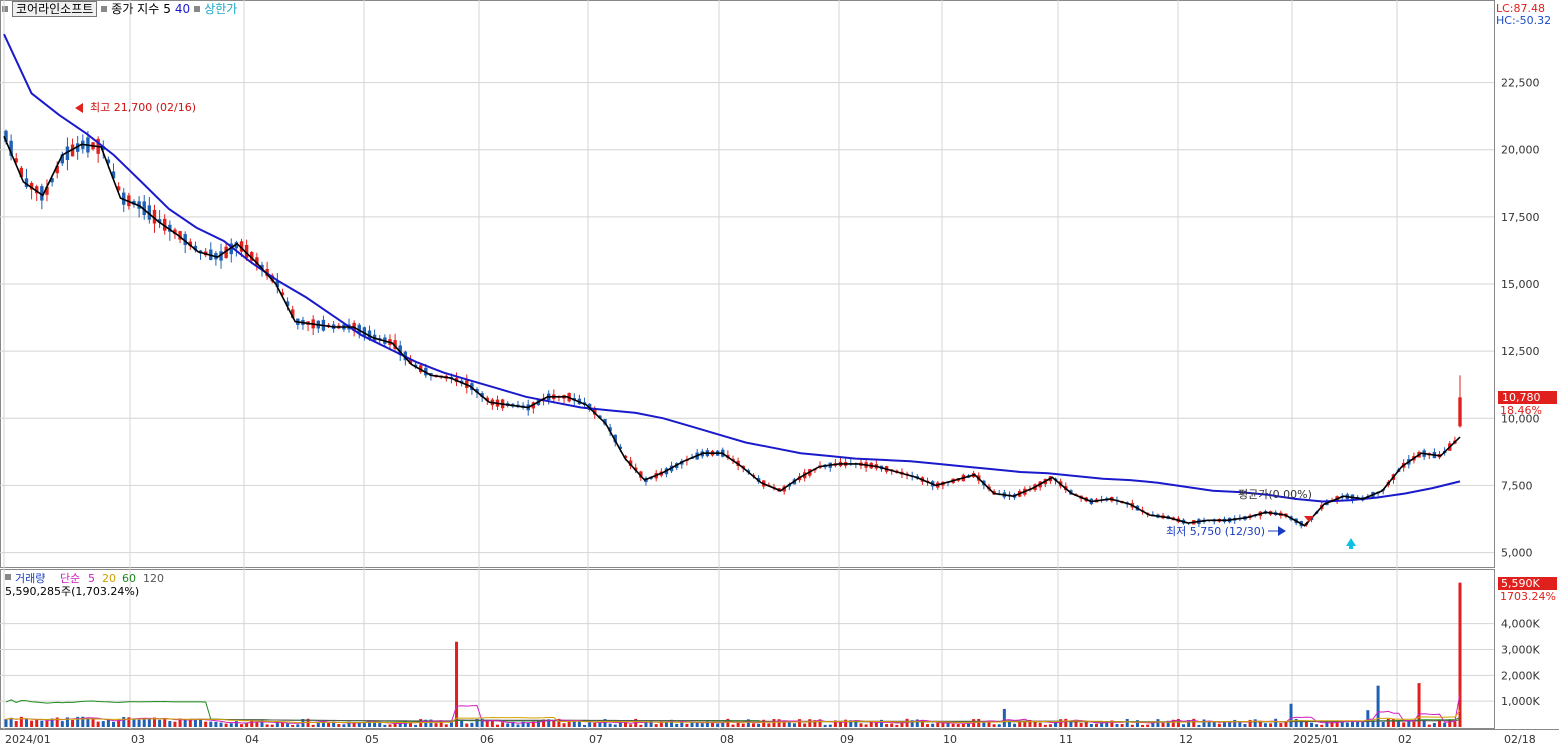  I want to click on volume-square-icon, so click(8, 577).